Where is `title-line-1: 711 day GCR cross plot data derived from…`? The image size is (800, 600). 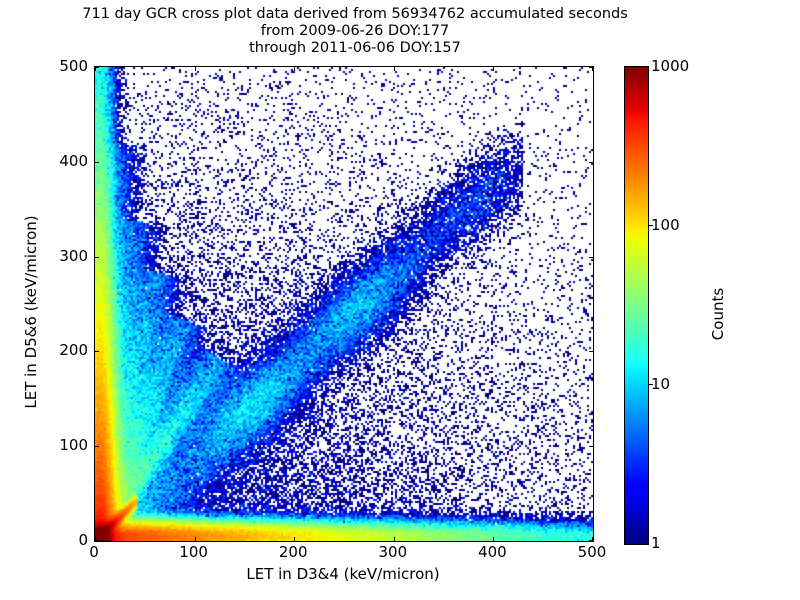
title-line-1: 711 day GCR cross plot data derived from… is located at coordinates (355, 14).